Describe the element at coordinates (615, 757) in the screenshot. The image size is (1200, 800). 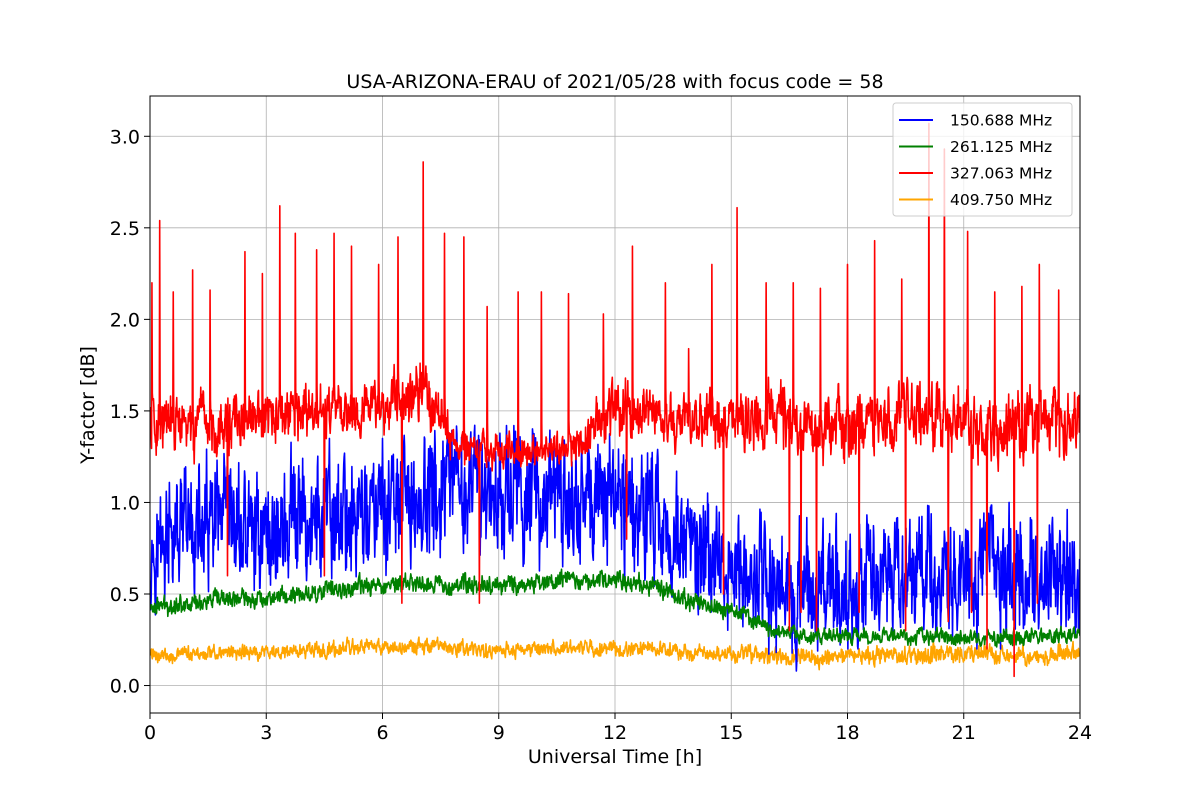
I see `x-axis-label: Universal Time [h]` at that location.